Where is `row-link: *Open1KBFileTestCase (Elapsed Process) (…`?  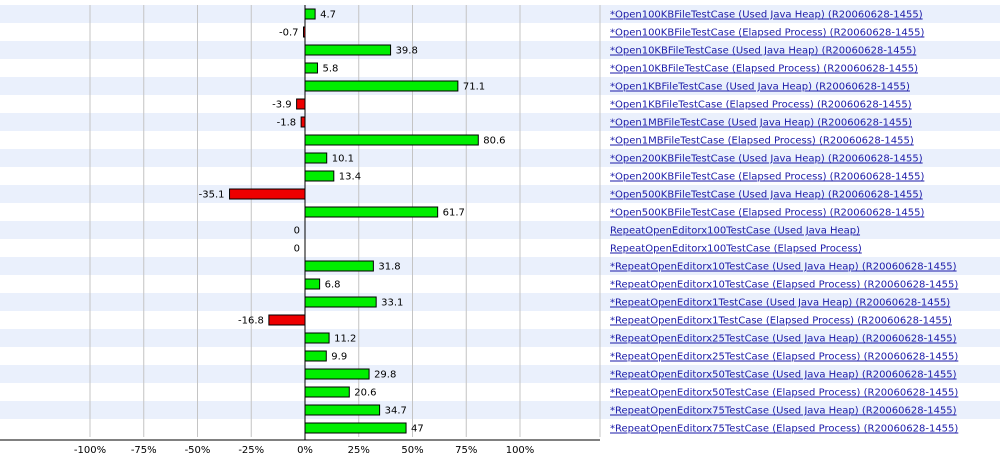 row-link: *Open1KBFileTestCase (Elapsed Process) (… is located at coordinates (761, 105).